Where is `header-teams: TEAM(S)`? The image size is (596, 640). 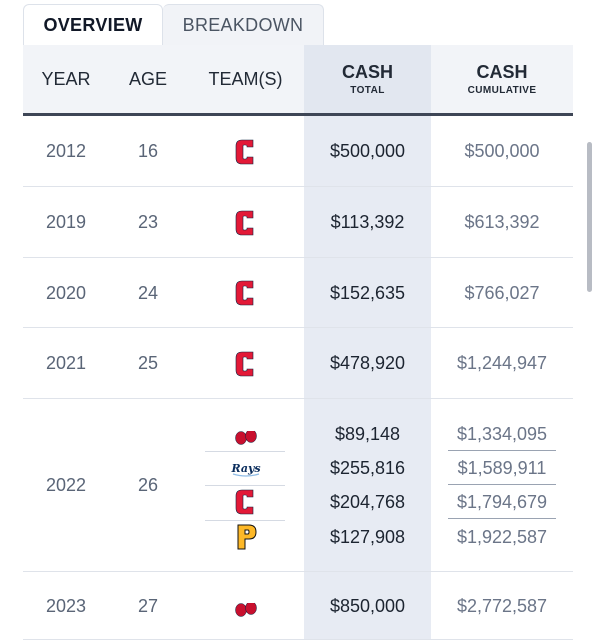 header-teams: TEAM(S) is located at coordinates (245, 79).